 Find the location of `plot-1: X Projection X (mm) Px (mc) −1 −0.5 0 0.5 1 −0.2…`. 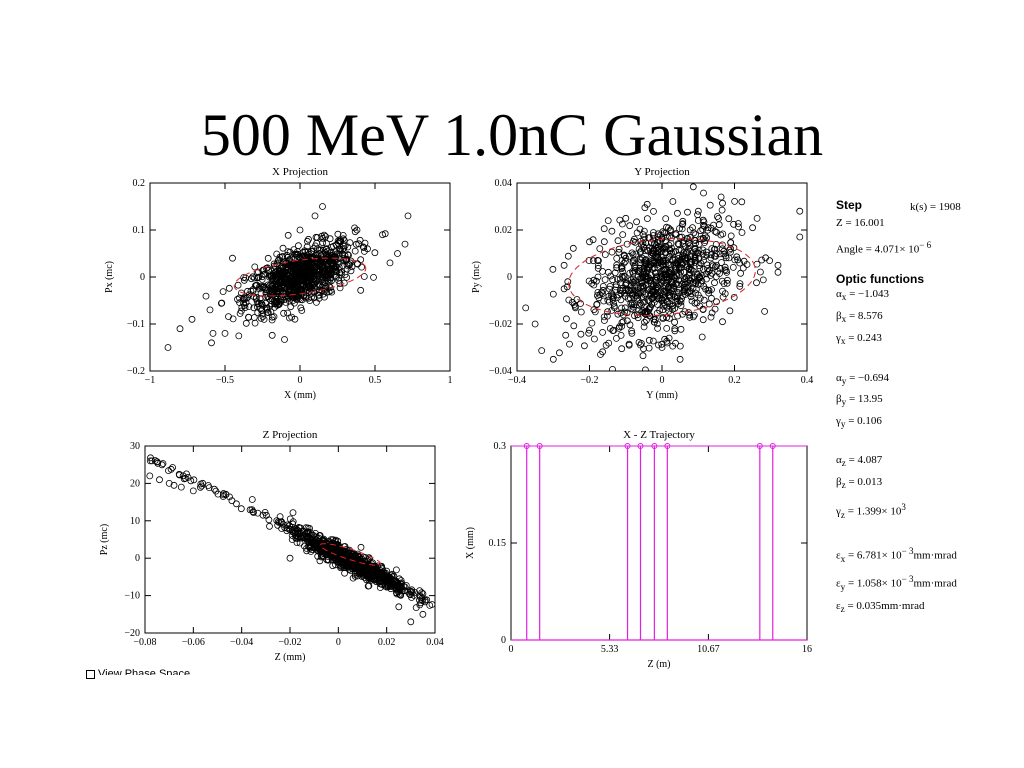

plot-1: X Projection X (mm) Px (mc) −1 −0.5 0 0.5 1 −0.2… is located at coordinates (278, 283).